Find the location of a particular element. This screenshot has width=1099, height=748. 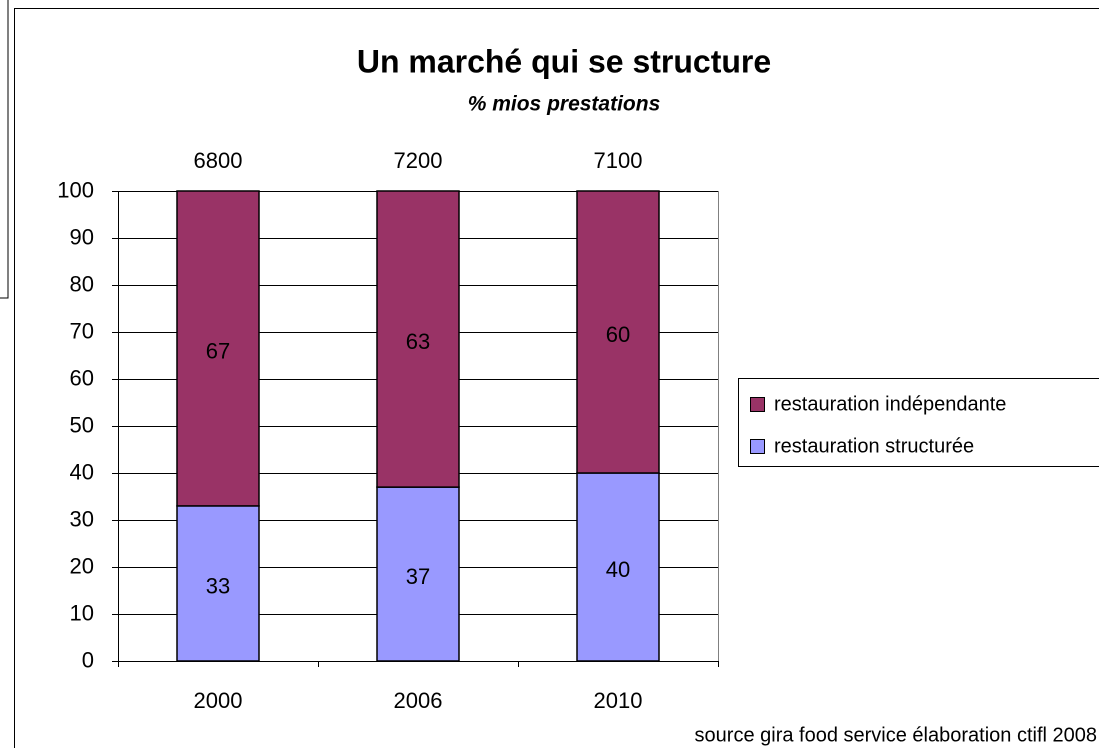

y-tick-label: 40 is located at coordinates (82, 471).